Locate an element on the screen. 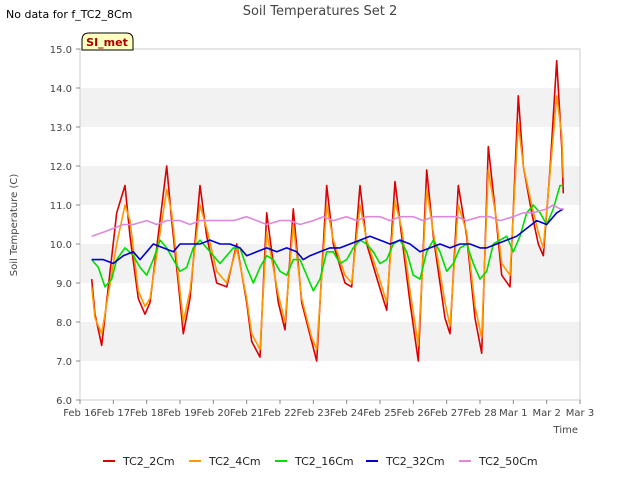 The height and width of the screenshot is (480, 640). x-tick-label: Feb 27 is located at coordinates (447, 413).